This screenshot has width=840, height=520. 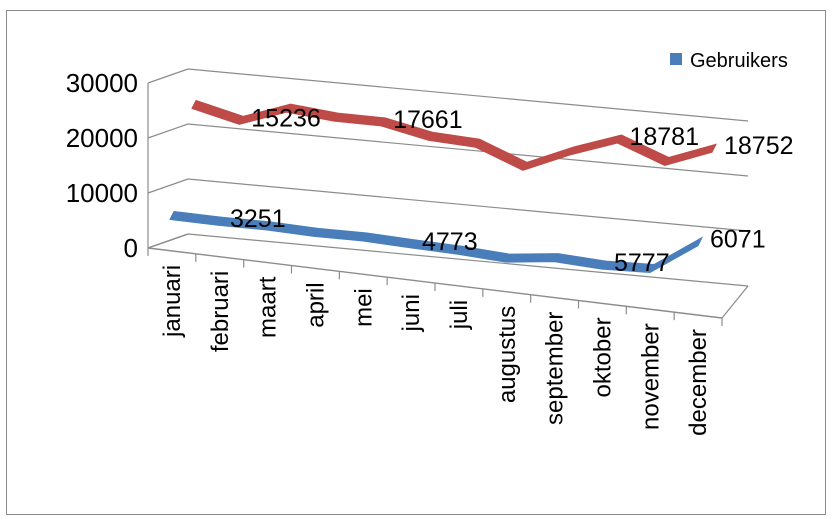 What do you see at coordinates (650, 376) in the screenshot?
I see `x-tick-label: november` at bounding box center [650, 376].